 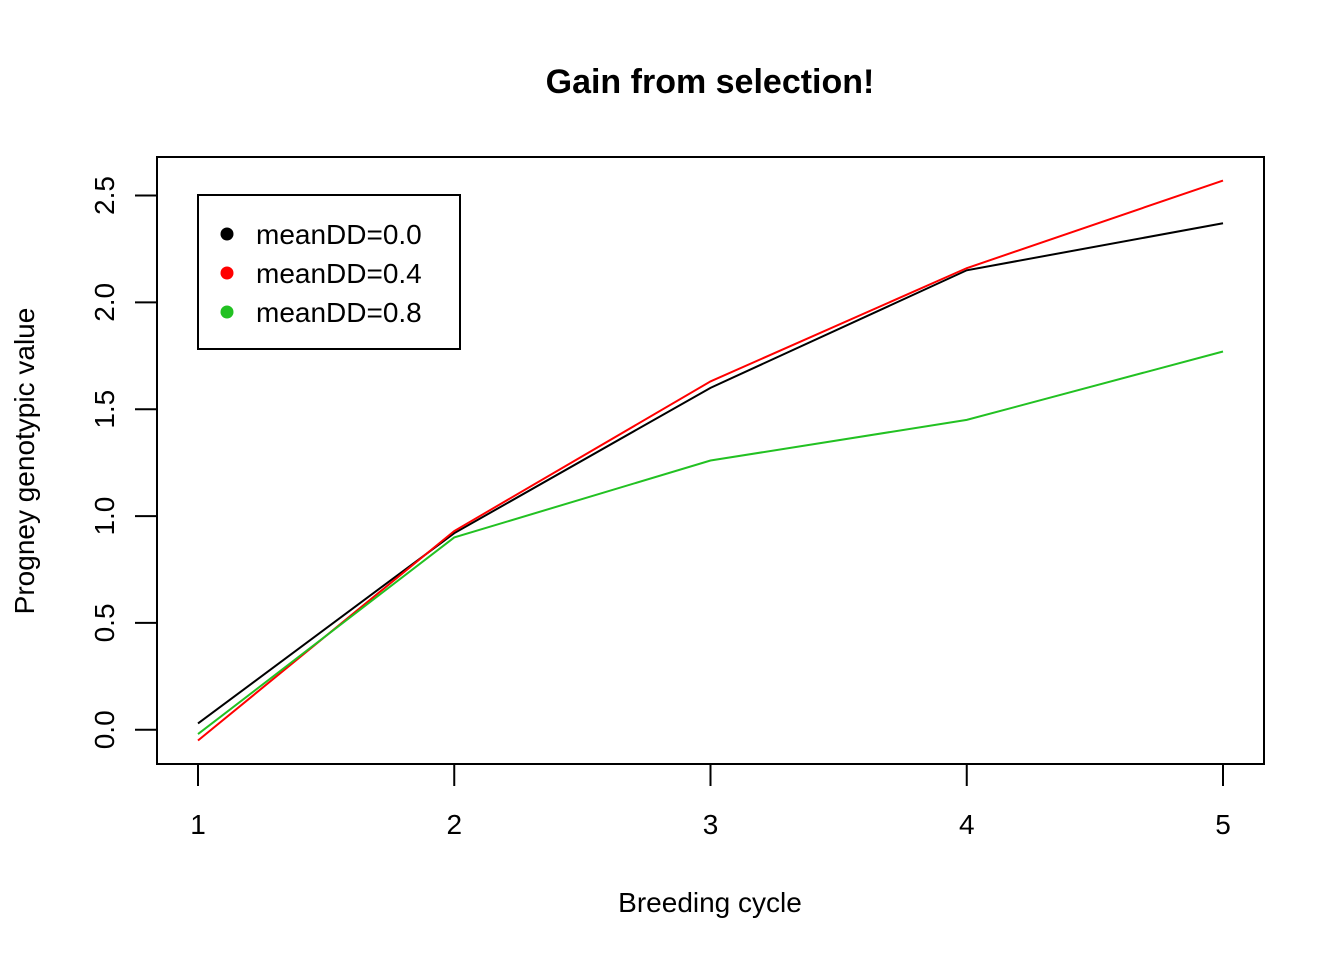 What do you see at coordinates (104, 729) in the screenshot?
I see `y-tick-label: 0.0` at bounding box center [104, 729].